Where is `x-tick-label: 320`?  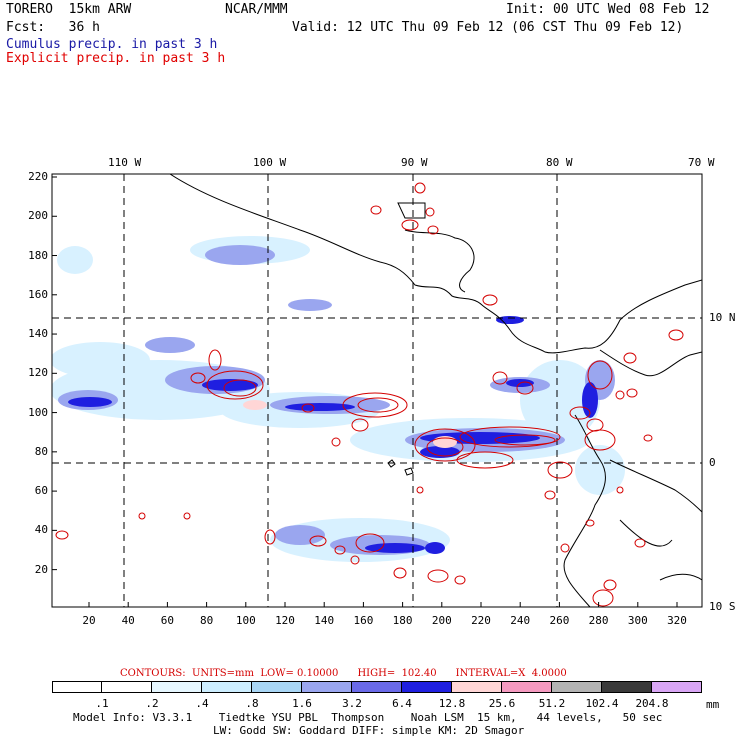
x-tick-label: 320 is located at coordinates (677, 620).